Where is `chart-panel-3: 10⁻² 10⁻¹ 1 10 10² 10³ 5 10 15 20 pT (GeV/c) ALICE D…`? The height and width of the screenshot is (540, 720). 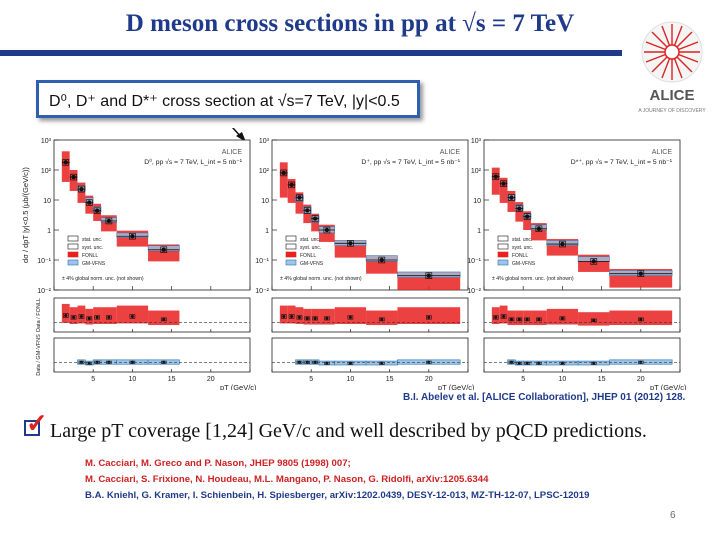
chart-panel-3: 10⁻² 10⁻¹ 1 10 10² 10³ 5 10 15 20 pT (GeV/c) ALICE D… is located at coordinates (577, 264).